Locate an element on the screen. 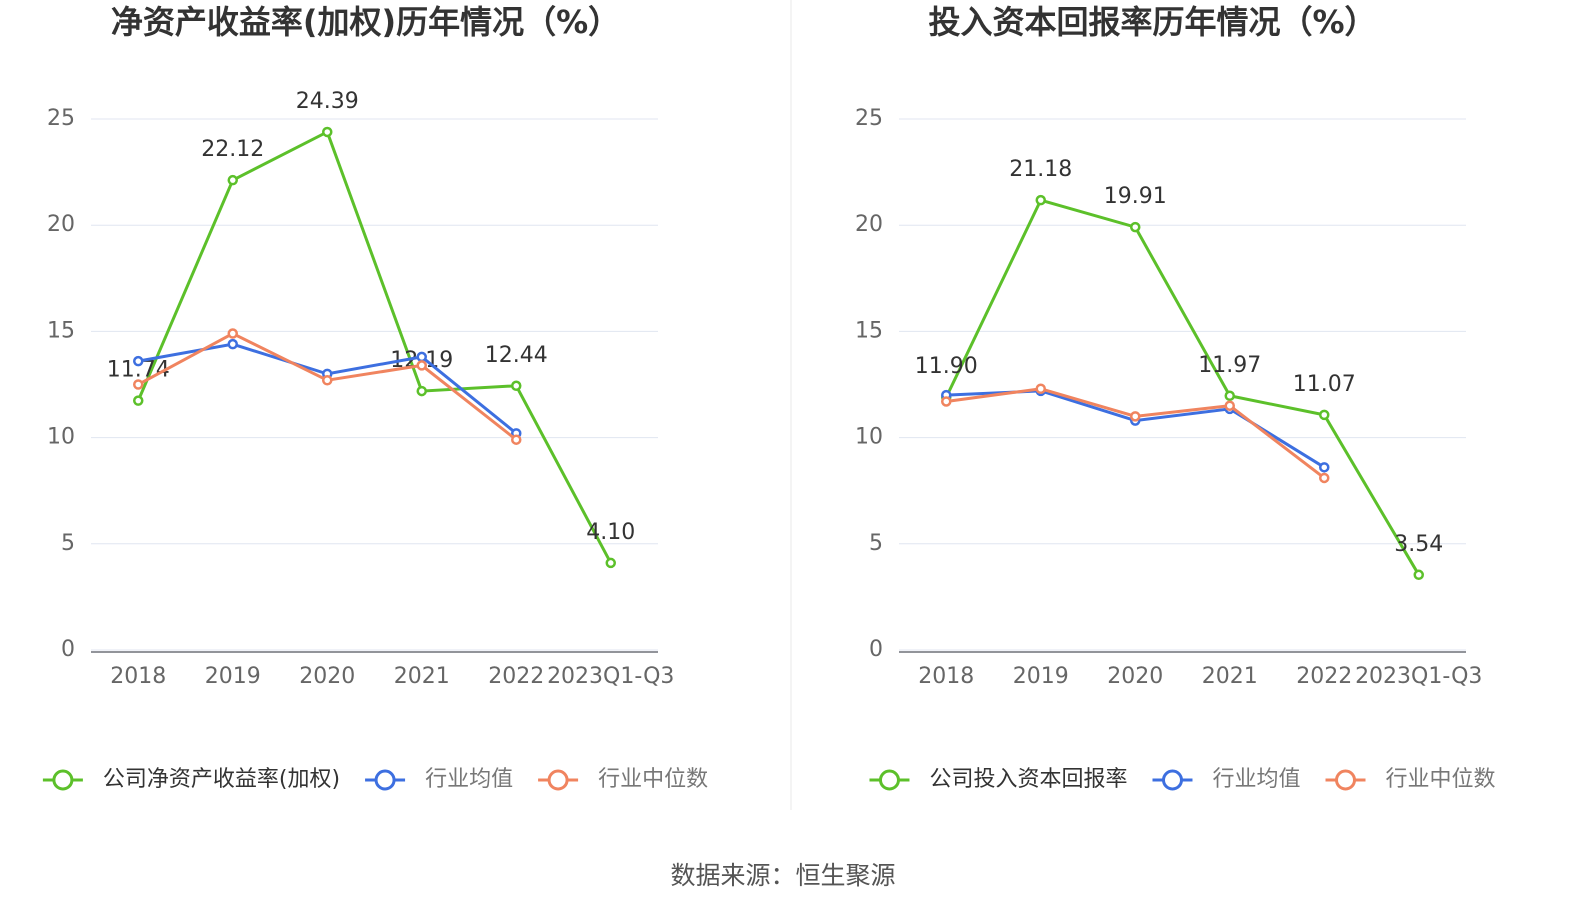 Image resolution: width=1574 pixels, height=918 pixels. legend-label: 公司投入资本回报率 is located at coordinates (1028, 779).